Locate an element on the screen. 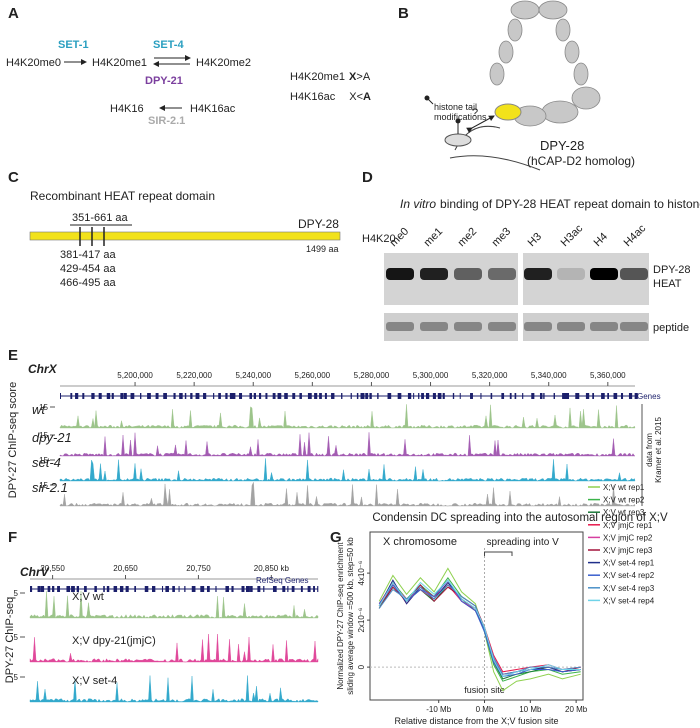  histone-mark: H4K16ac is located at coordinates (213, 109).